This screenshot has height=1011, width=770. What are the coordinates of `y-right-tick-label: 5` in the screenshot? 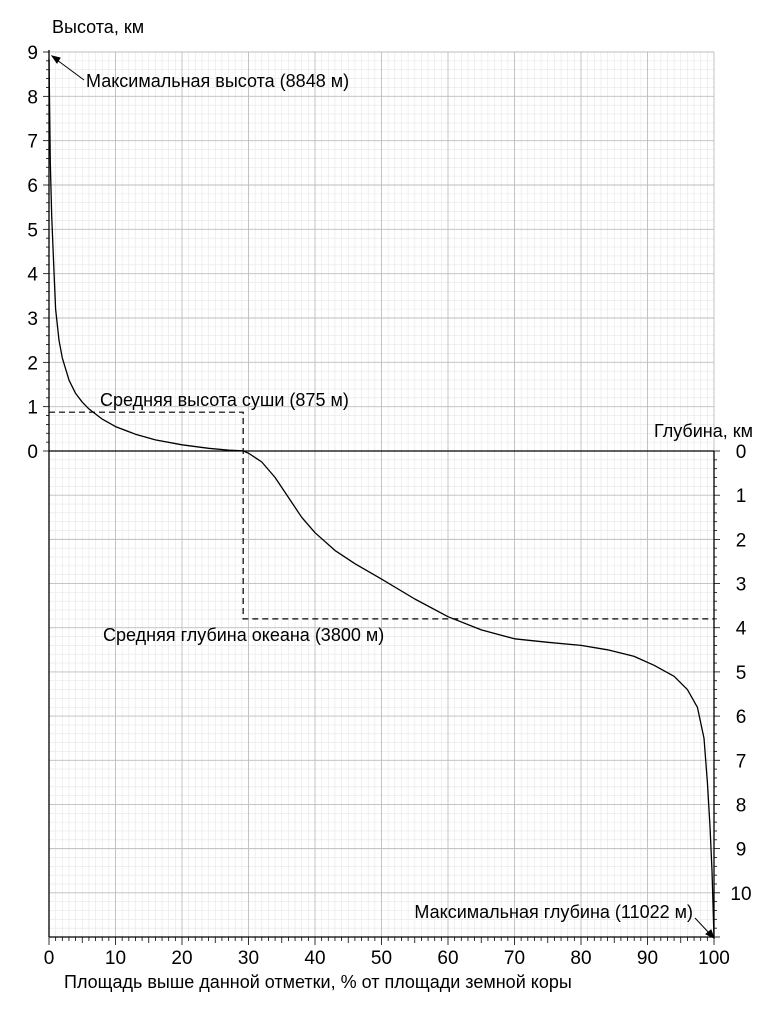 It's located at (741, 673).